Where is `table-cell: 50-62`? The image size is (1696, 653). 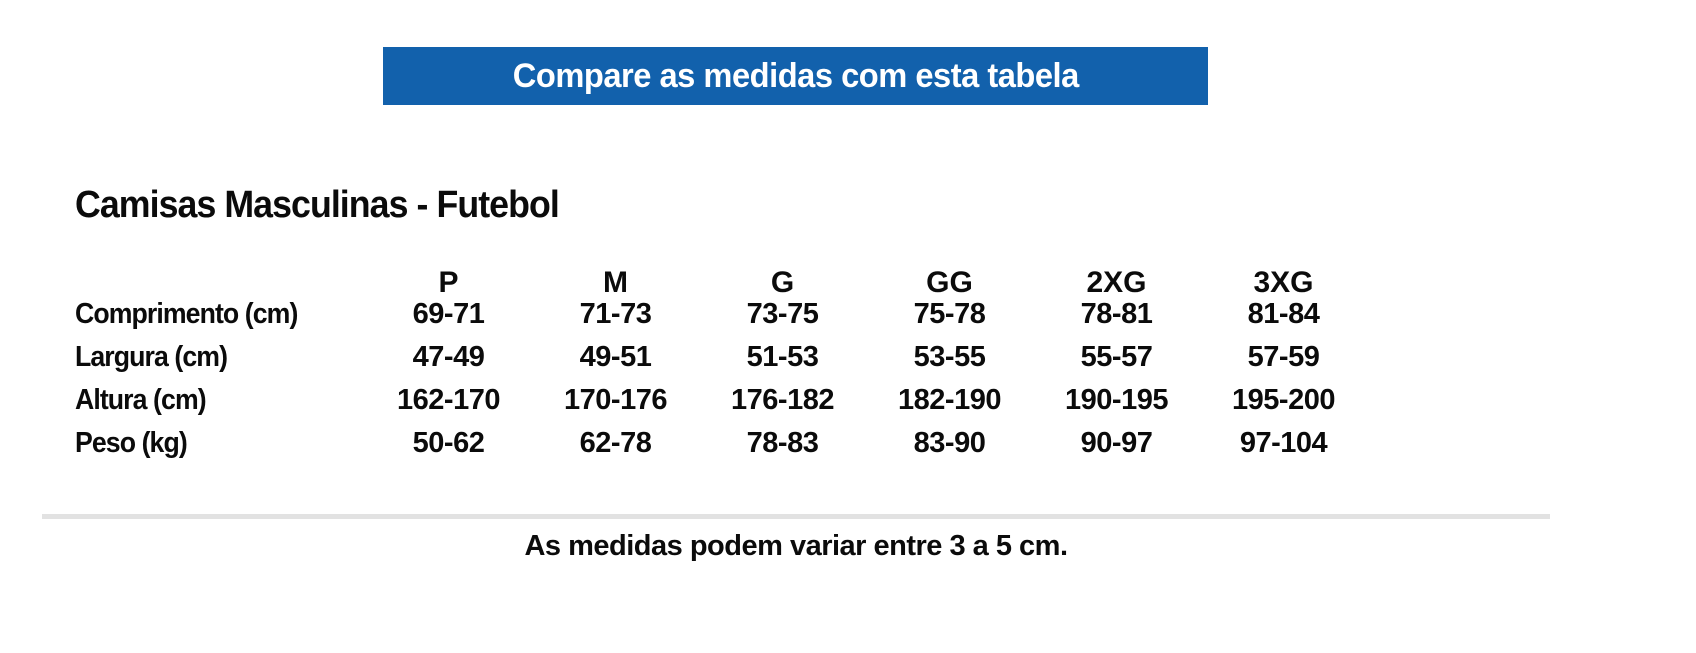
table-cell: 50-62 is located at coordinates (448, 443).